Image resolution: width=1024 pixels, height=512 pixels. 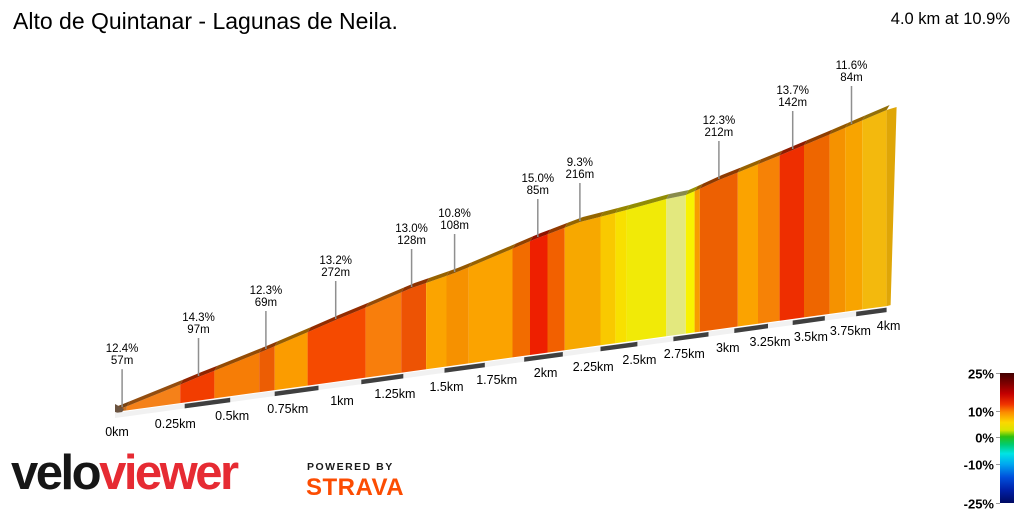 I want to click on veloviewer-logo-viewer: viewer, so click(x=169, y=473).